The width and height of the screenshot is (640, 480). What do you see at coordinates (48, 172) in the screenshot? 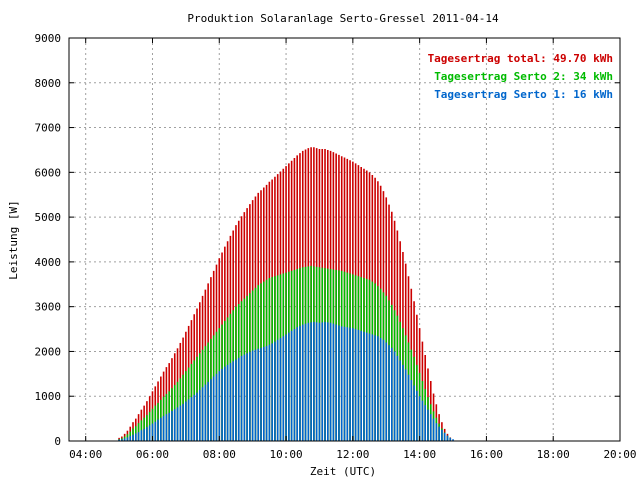
I see `y-tick-label: 6000` at bounding box center [48, 172].